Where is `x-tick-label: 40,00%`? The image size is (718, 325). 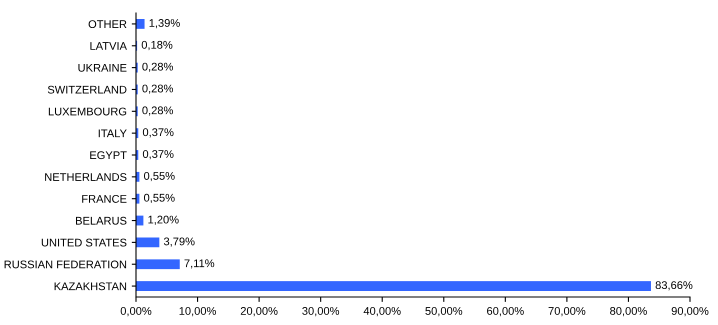
x-tick-label: 40,00% is located at coordinates (382, 311).